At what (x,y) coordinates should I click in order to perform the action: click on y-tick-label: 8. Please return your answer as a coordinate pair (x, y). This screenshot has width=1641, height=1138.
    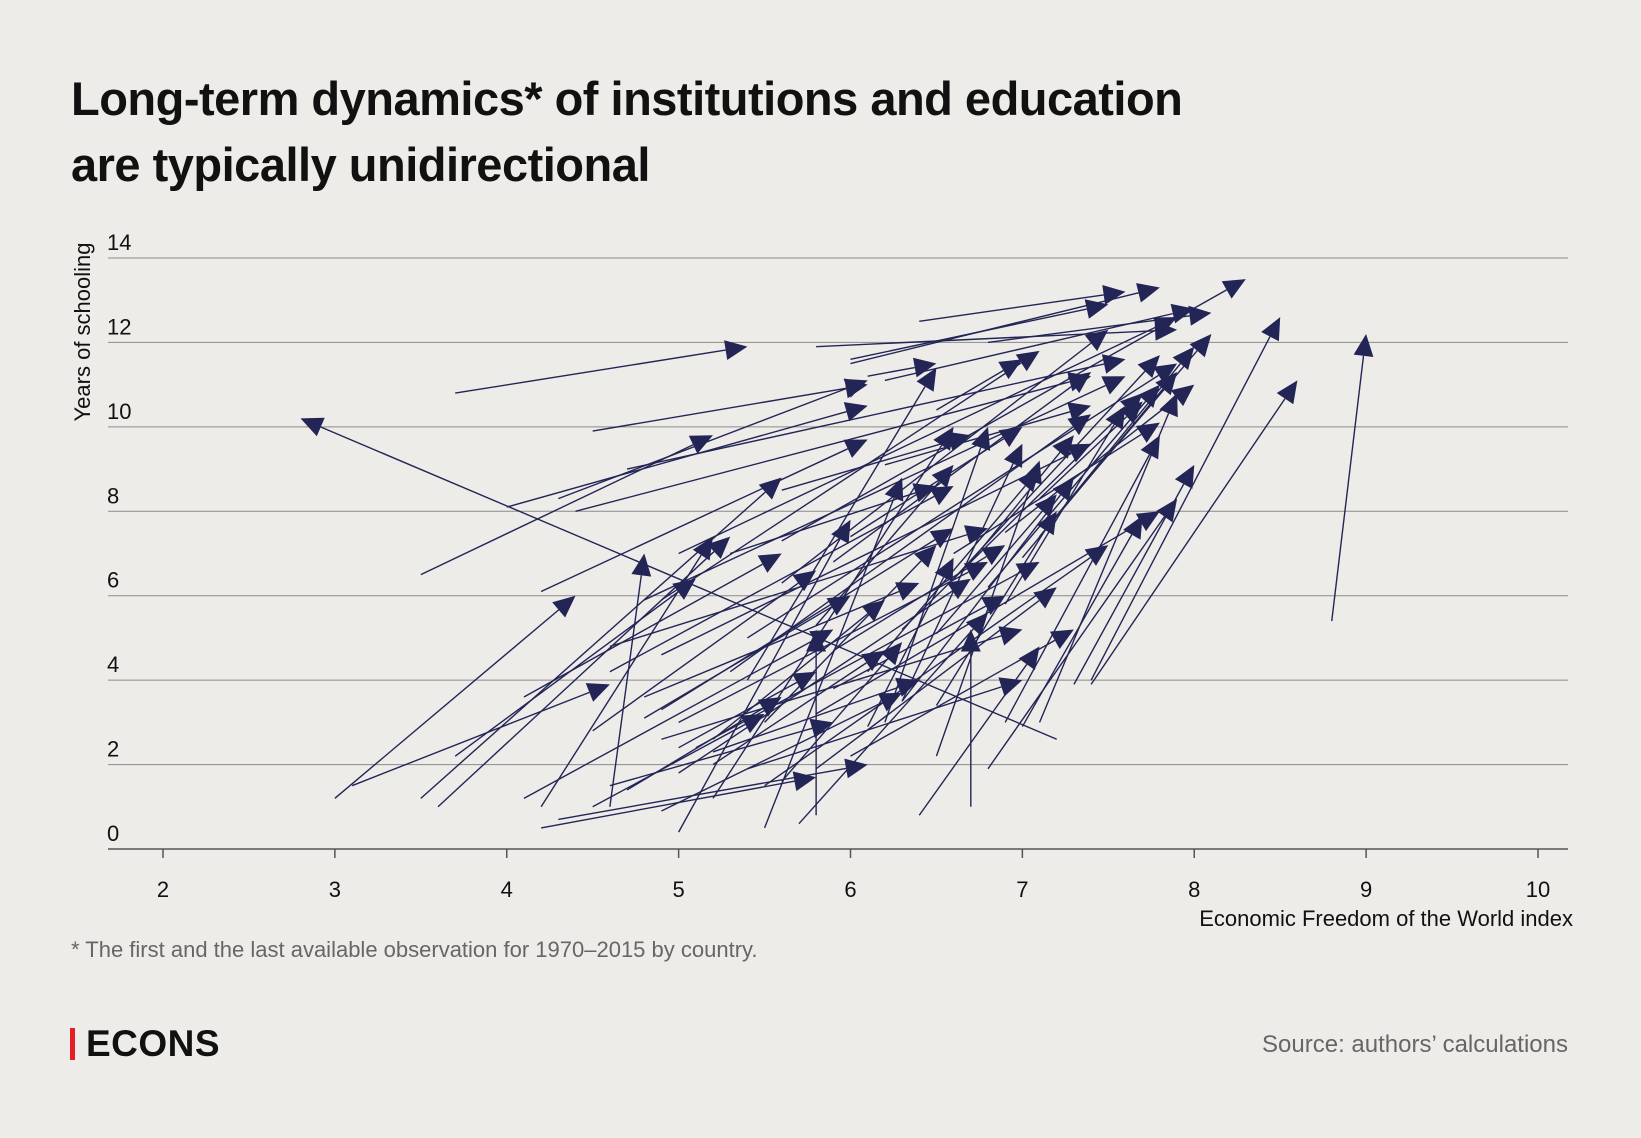
    Looking at the image, I should click on (113, 495).